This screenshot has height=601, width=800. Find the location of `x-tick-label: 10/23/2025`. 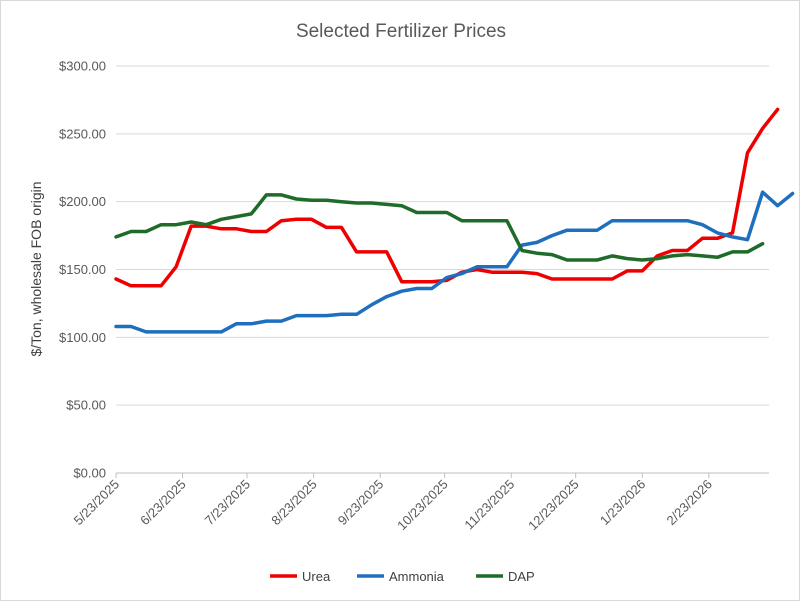

x-tick-label: 10/23/2025 is located at coordinates (422, 505).